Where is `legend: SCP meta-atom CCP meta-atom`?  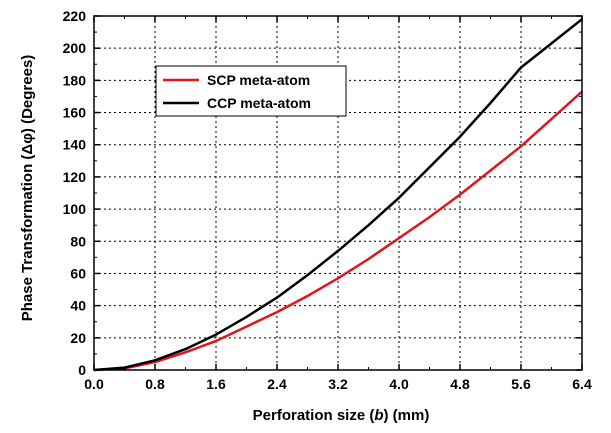
legend: SCP meta-atom CCP meta-atom is located at coordinates (251, 91).